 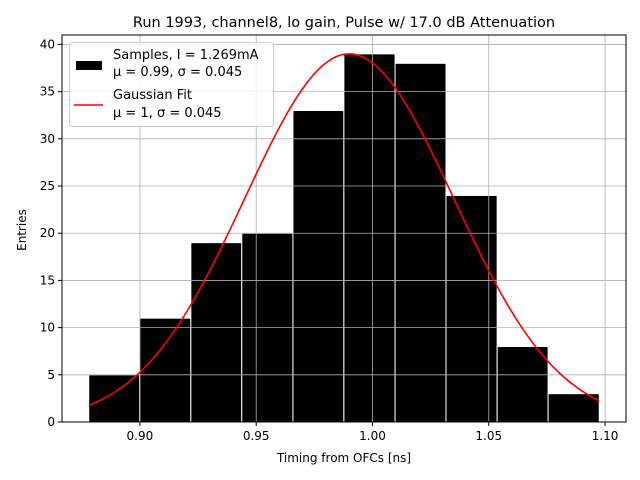 I want to click on y-tick-label: 10, so click(x=47, y=328).